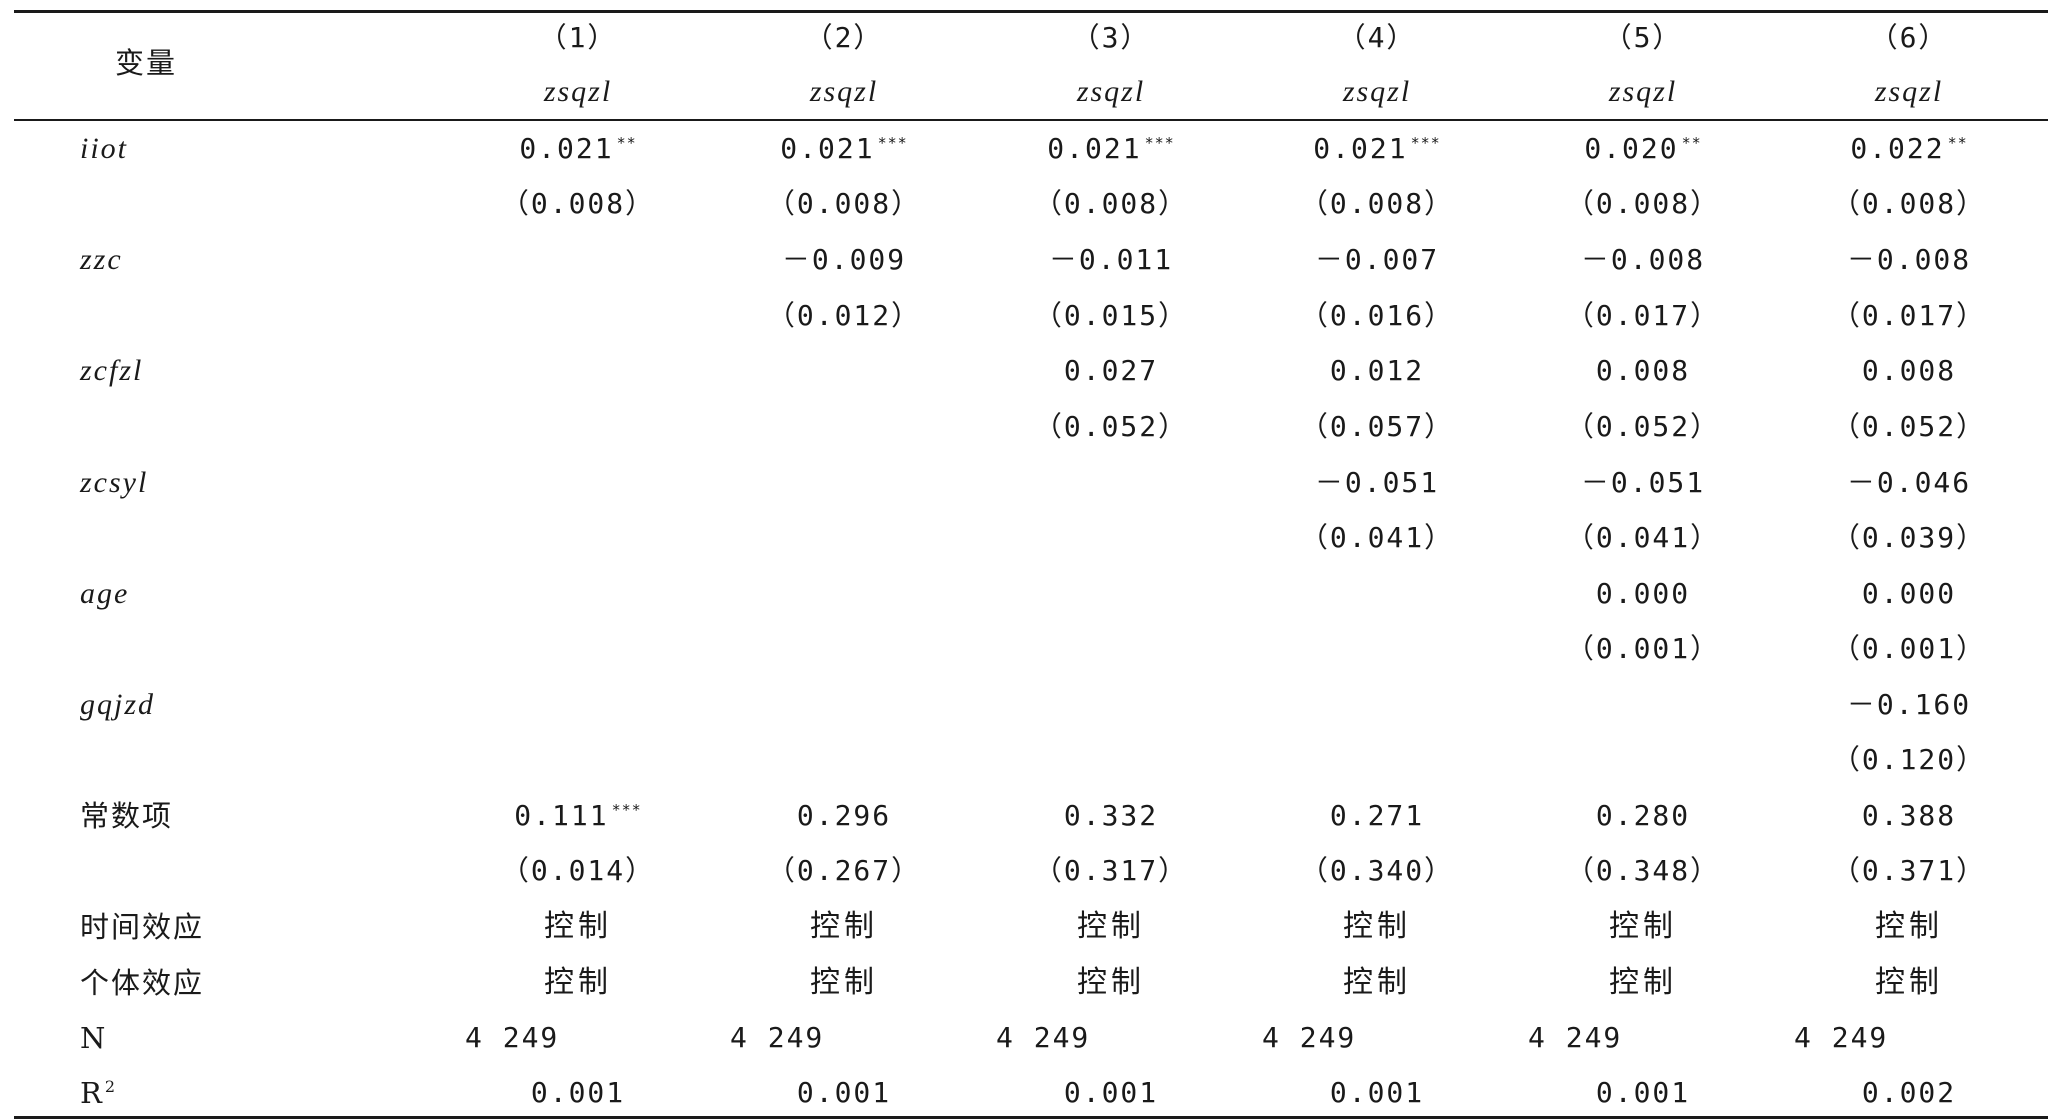  What do you see at coordinates (114, 482) in the screenshot?
I see `row-label-text: zcsyl` at bounding box center [114, 482].